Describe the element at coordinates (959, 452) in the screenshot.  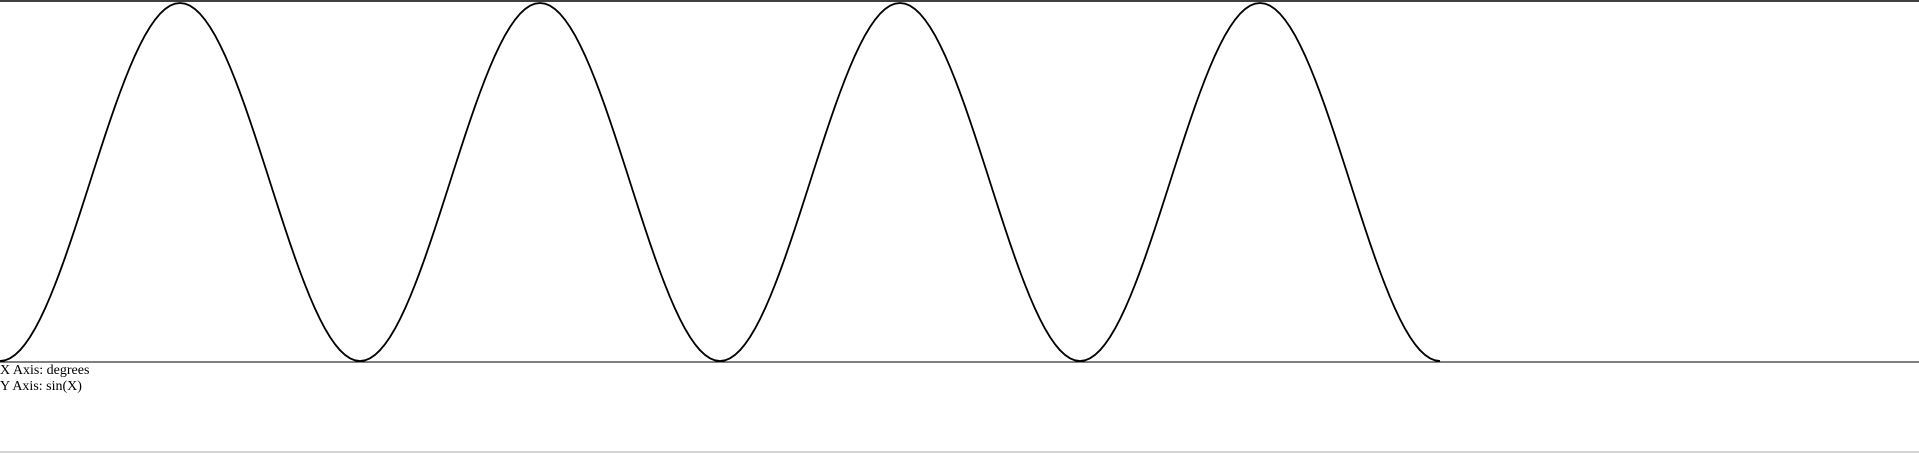
I see `bottom-divider` at that location.